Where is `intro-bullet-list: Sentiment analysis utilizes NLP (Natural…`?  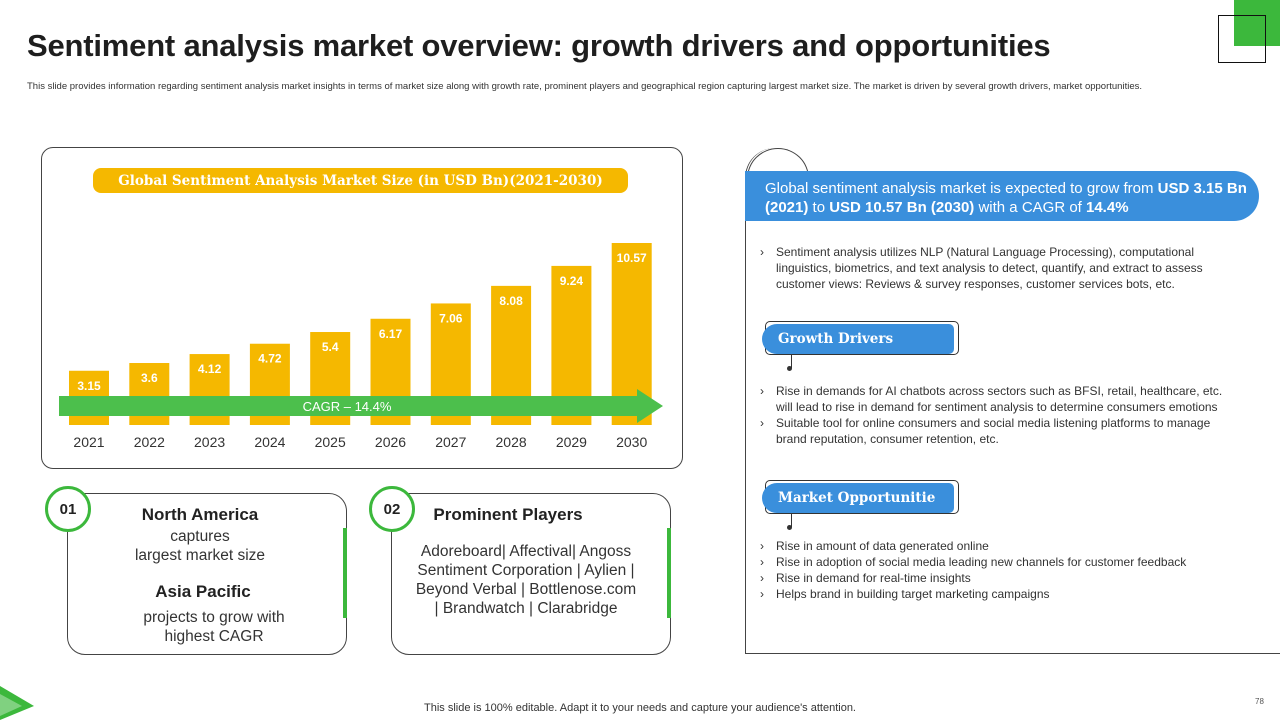 intro-bullet-list: Sentiment analysis utilizes NLP (Natural… is located at coordinates (986, 268).